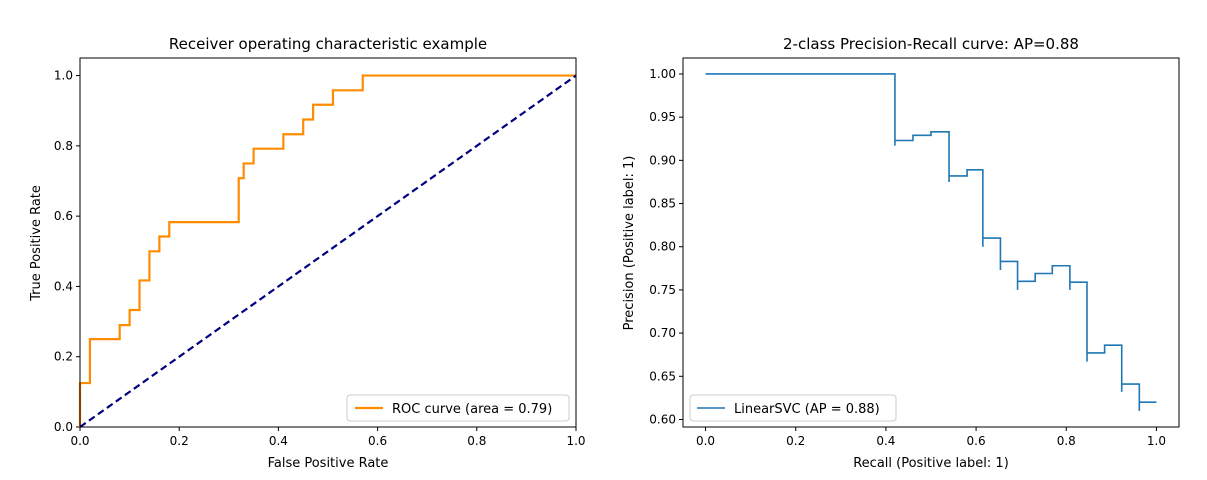 This screenshot has width=1207, height=480. What do you see at coordinates (79, 441) in the screenshot?
I see `roc-x-tick-label: 0.0` at bounding box center [79, 441].